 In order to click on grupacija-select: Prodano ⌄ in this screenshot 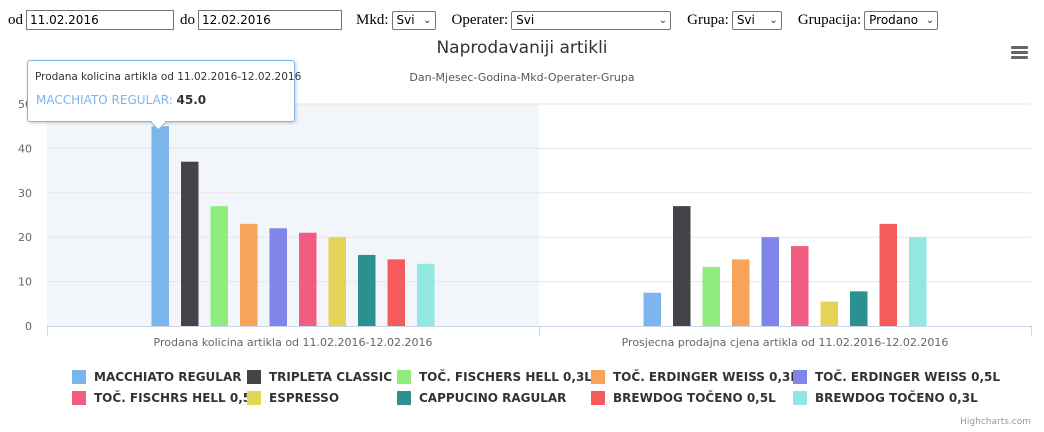, I will do `click(901, 20)`.